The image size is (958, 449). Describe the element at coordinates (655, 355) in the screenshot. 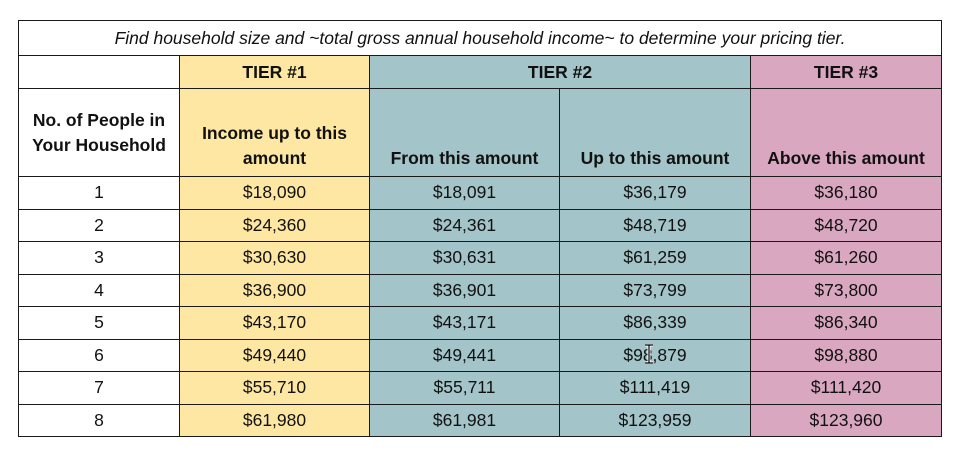

I see `tier-2-upto-cell: $98,879` at that location.